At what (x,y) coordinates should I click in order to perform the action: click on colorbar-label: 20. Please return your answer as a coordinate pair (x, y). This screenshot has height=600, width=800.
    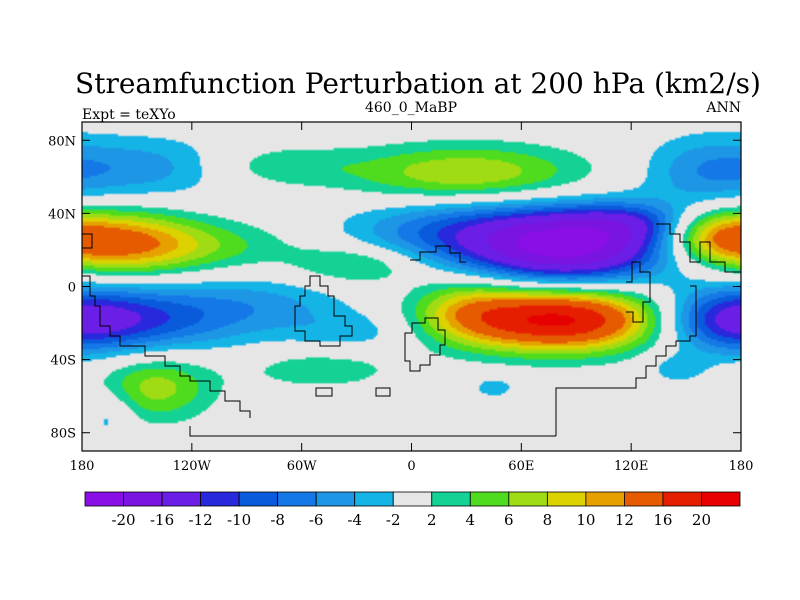
    Looking at the image, I should click on (701, 520).